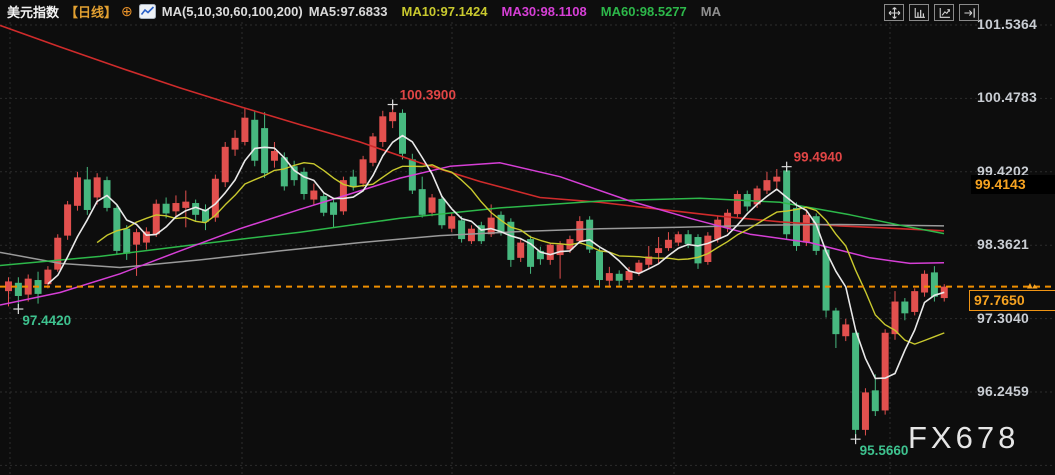  Describe the element at coordinates (46, 320) in the screenshot. I see `svg-text: 97.4420` at that location.